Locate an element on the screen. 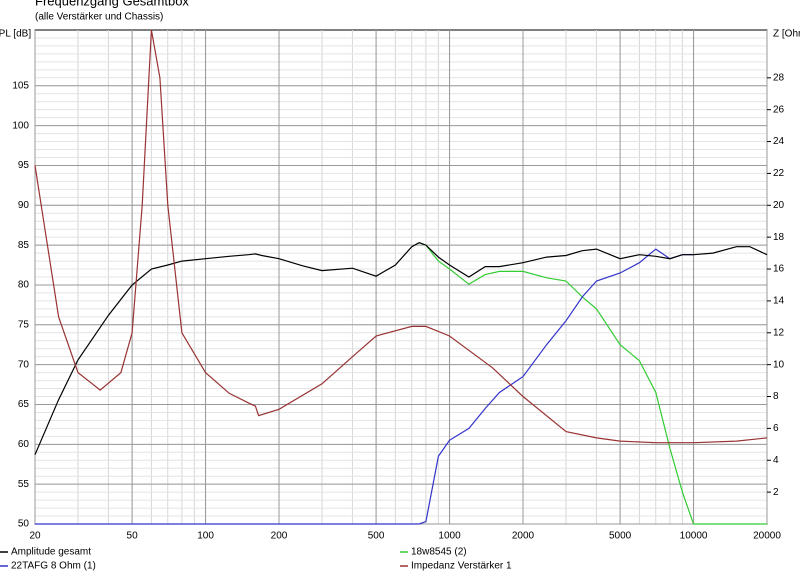  y2-tick-label: 12 is located at coordinates (779, 332).